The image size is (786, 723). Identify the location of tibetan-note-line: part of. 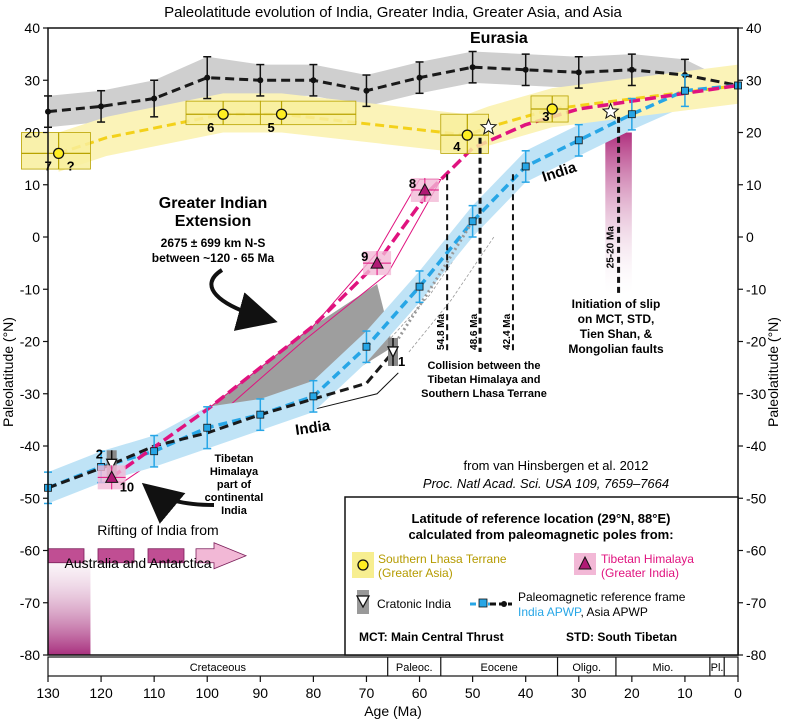
(234, 485).